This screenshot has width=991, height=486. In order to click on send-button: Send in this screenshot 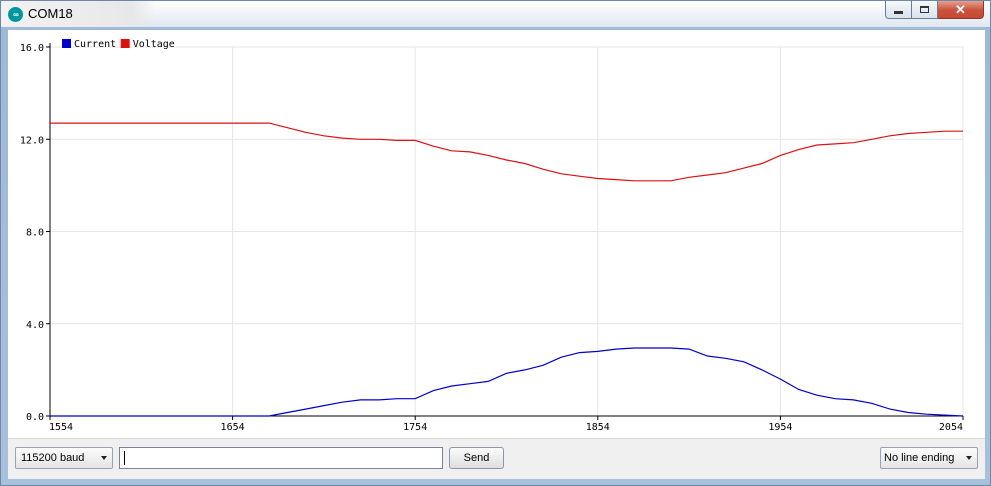, I will do `click(476, 458)`.